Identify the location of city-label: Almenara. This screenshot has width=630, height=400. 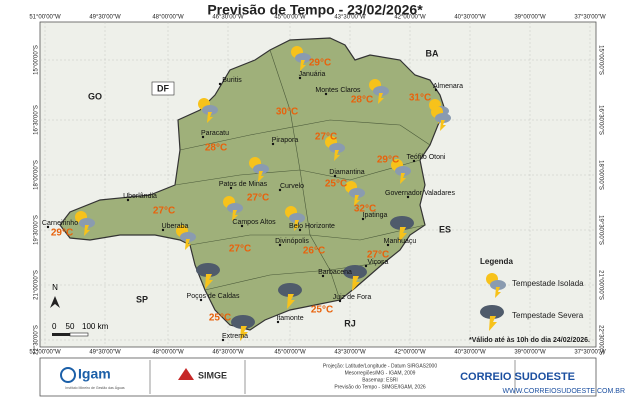
(448, 86).